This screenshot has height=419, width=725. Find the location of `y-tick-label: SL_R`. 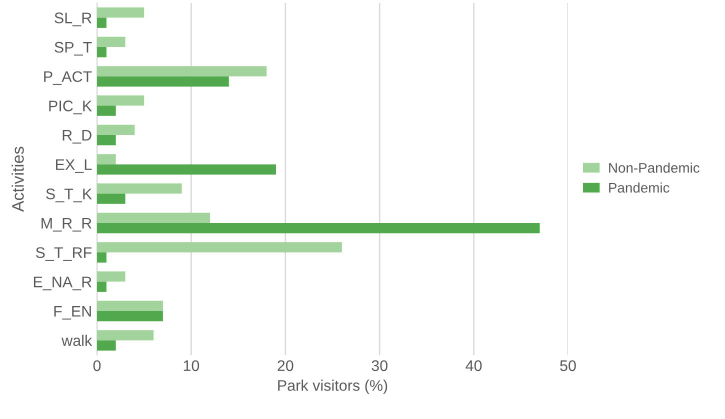

y-tick-label: SL_R is located at coordinates (73, 19).